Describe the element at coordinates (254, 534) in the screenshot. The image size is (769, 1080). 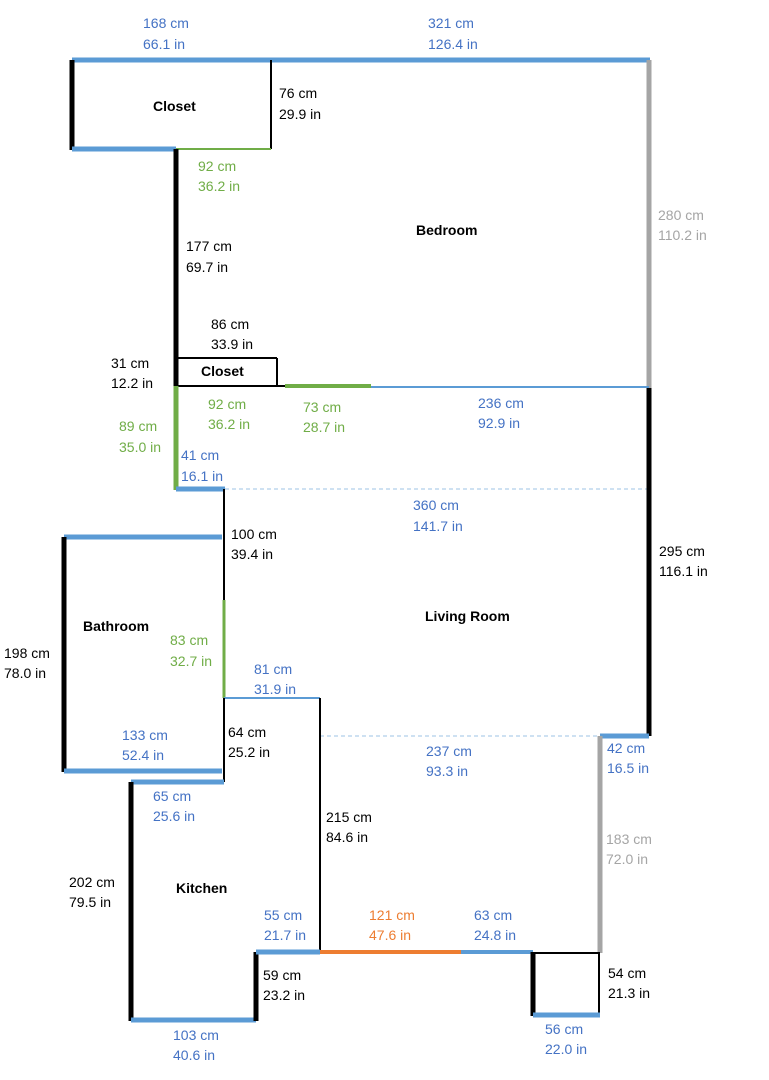
I see `dim-label: 100 cm` at that location.